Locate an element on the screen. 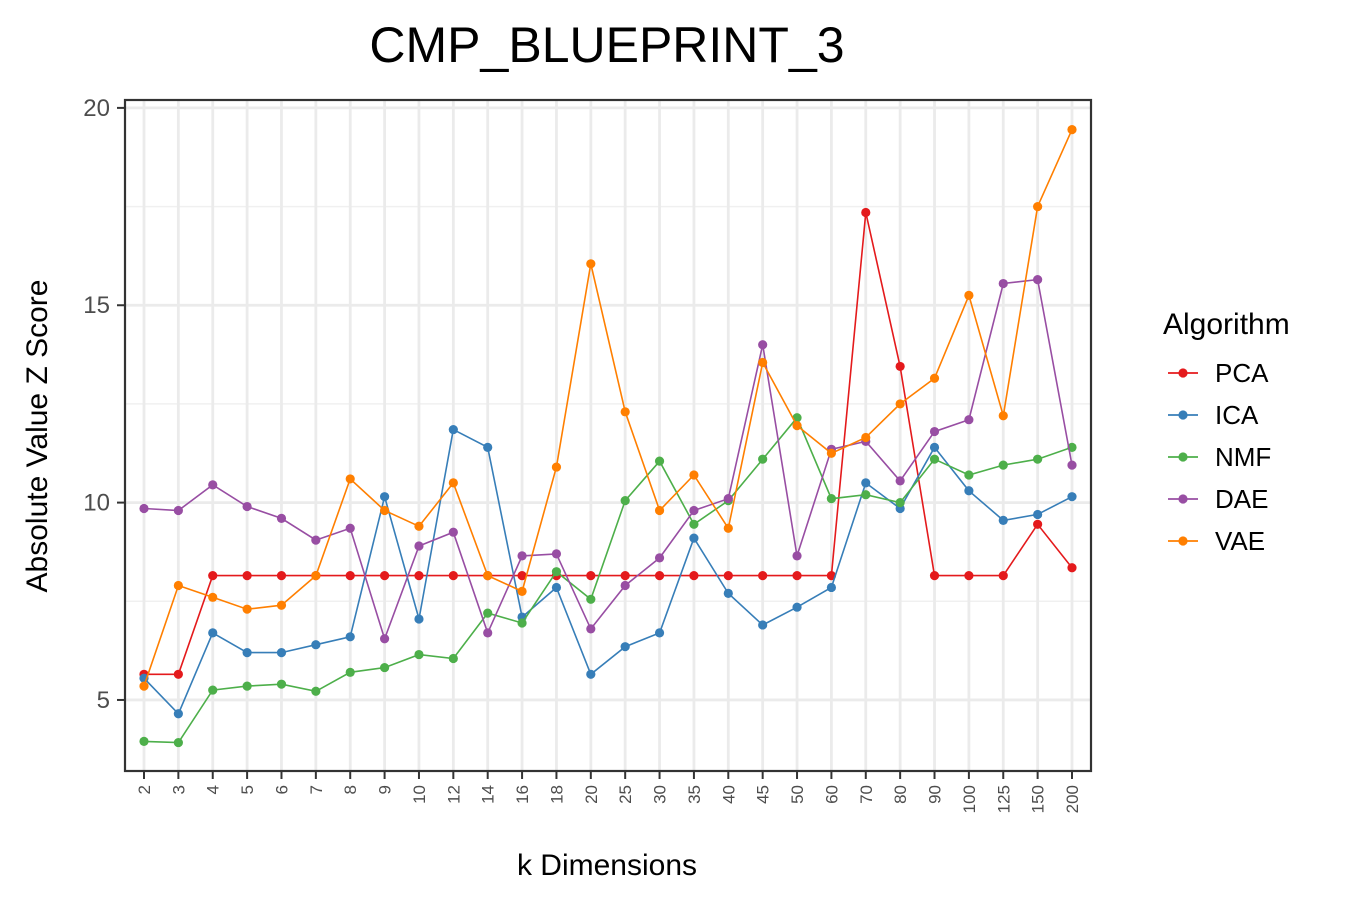  x-tick-label: 100 is located at coordinates (969, 799).